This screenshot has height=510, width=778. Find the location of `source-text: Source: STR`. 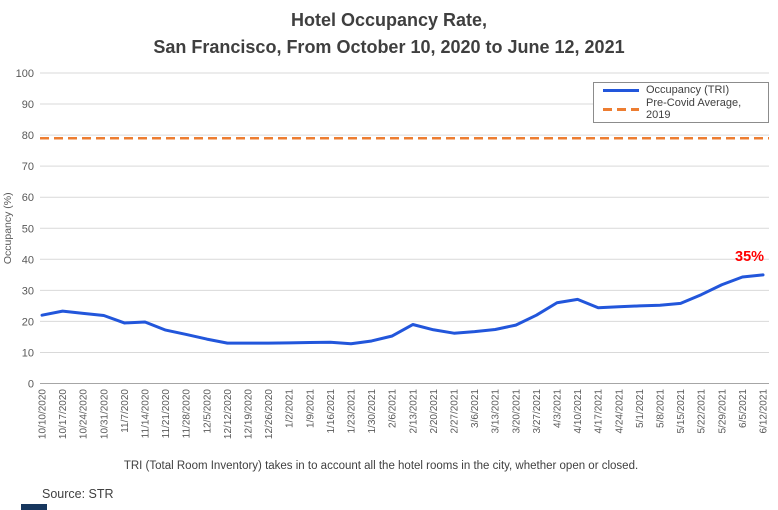

source-text: Source: STR is located at coordinates (78, 494).